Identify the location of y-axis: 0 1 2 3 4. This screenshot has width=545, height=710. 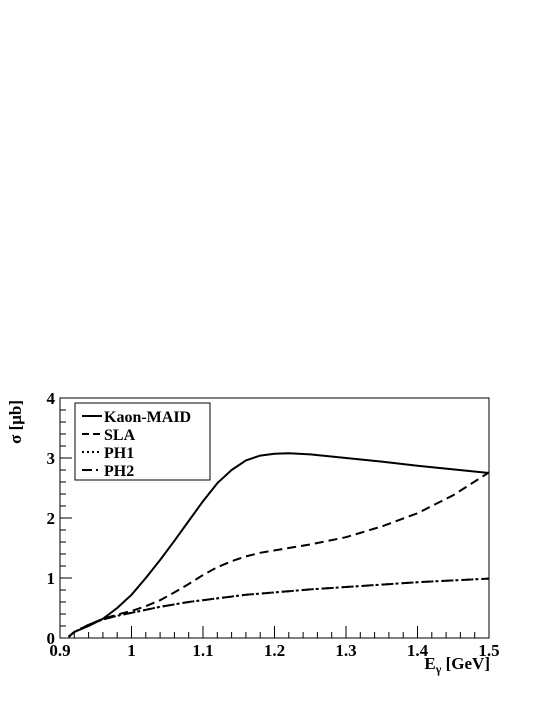
(59, 518).